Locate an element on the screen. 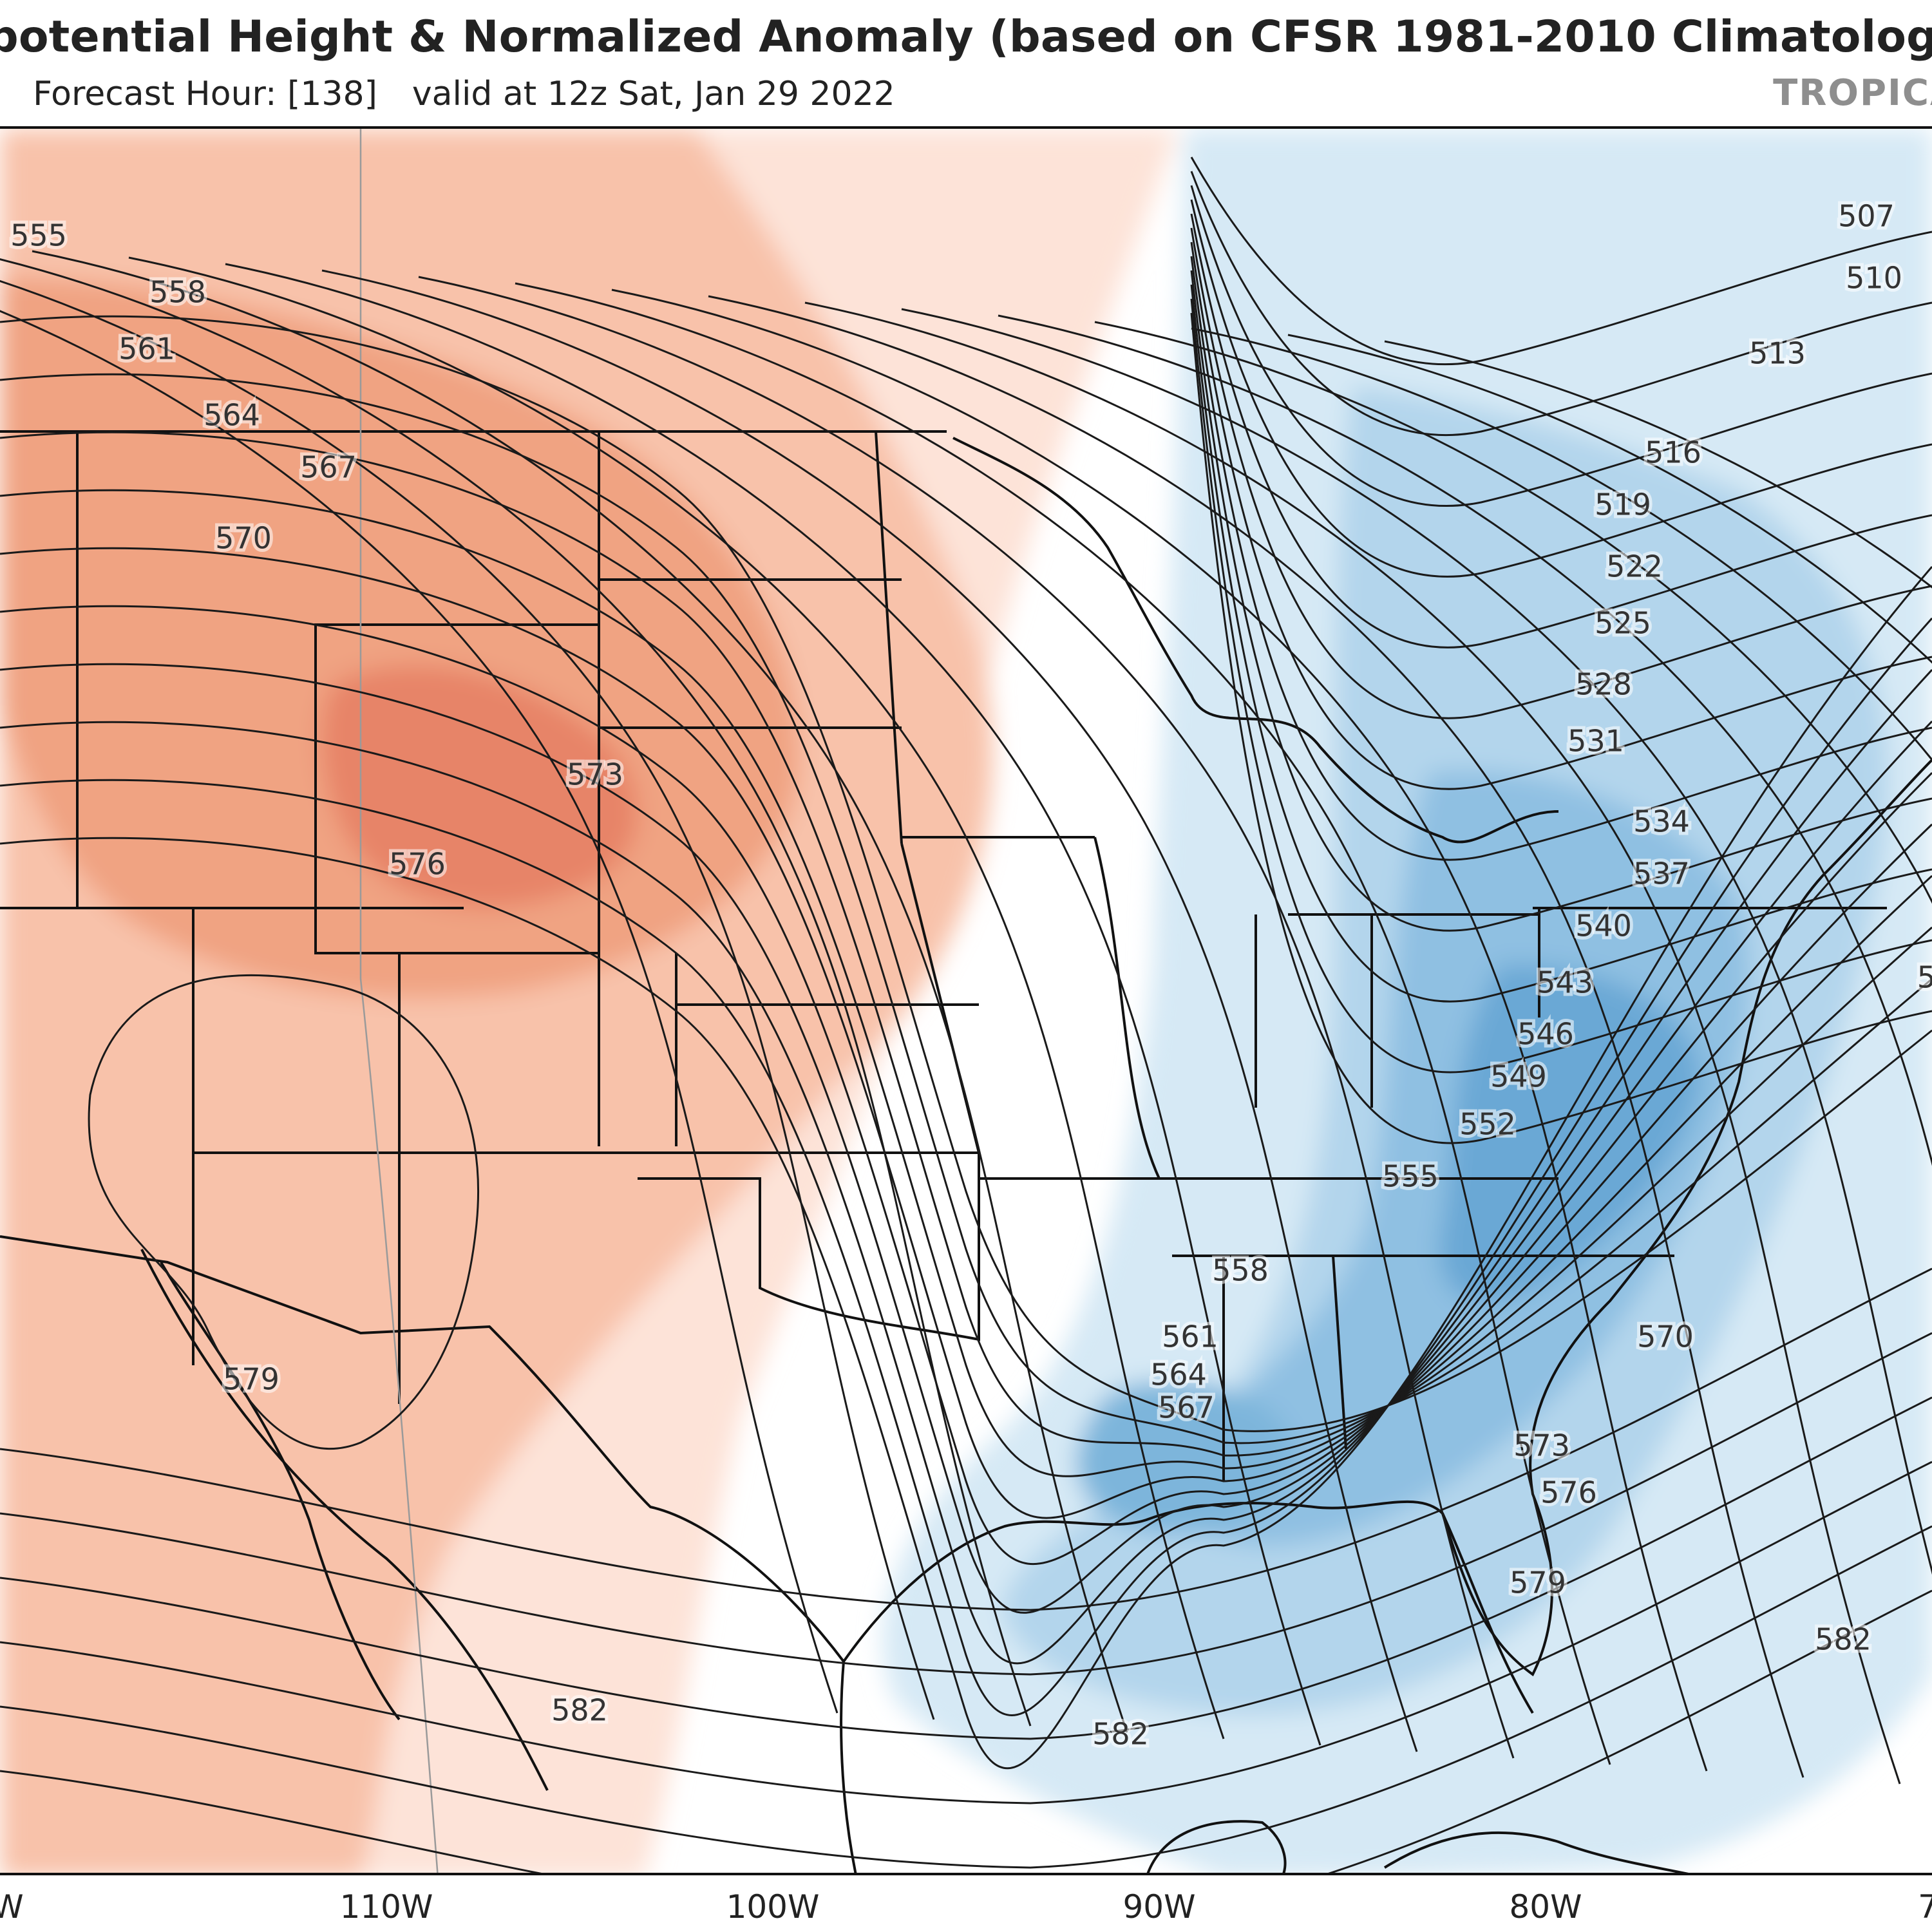 The image size is (1932, 1932). contour-label: 543 is located at coordinates (1565, 982).